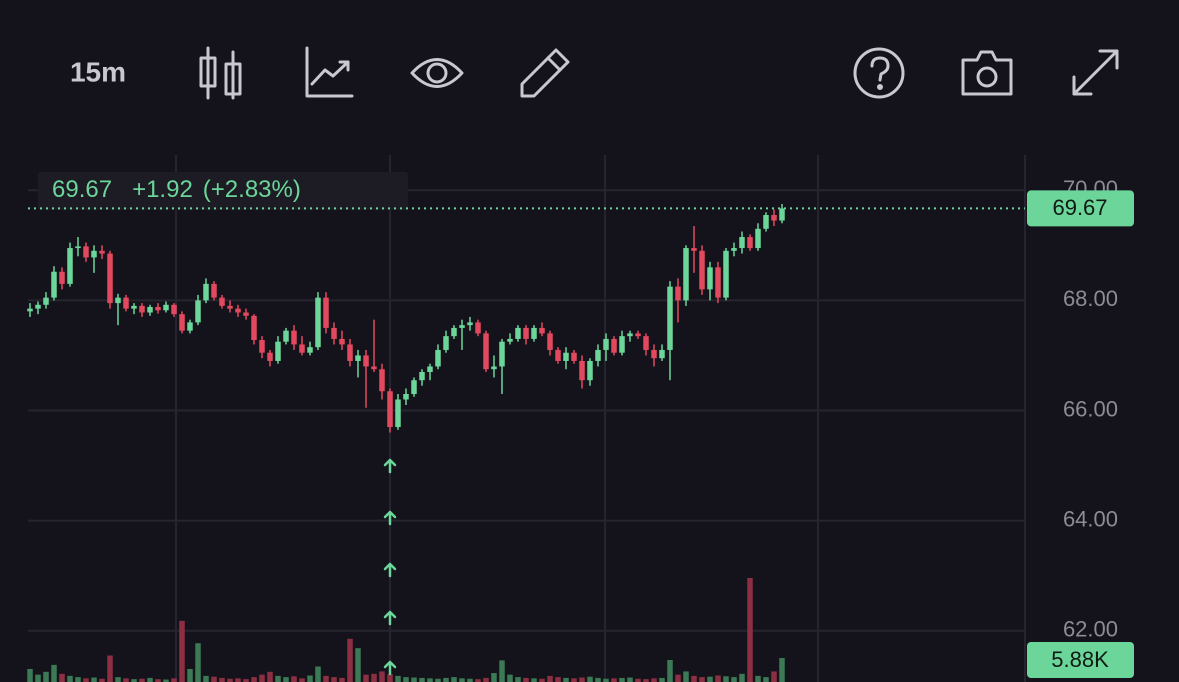 The image size is (1179, 682). Describe the element at coordinates (1090, 629) in the screenshot. I see `y-tick-label: 62.00` at that location.